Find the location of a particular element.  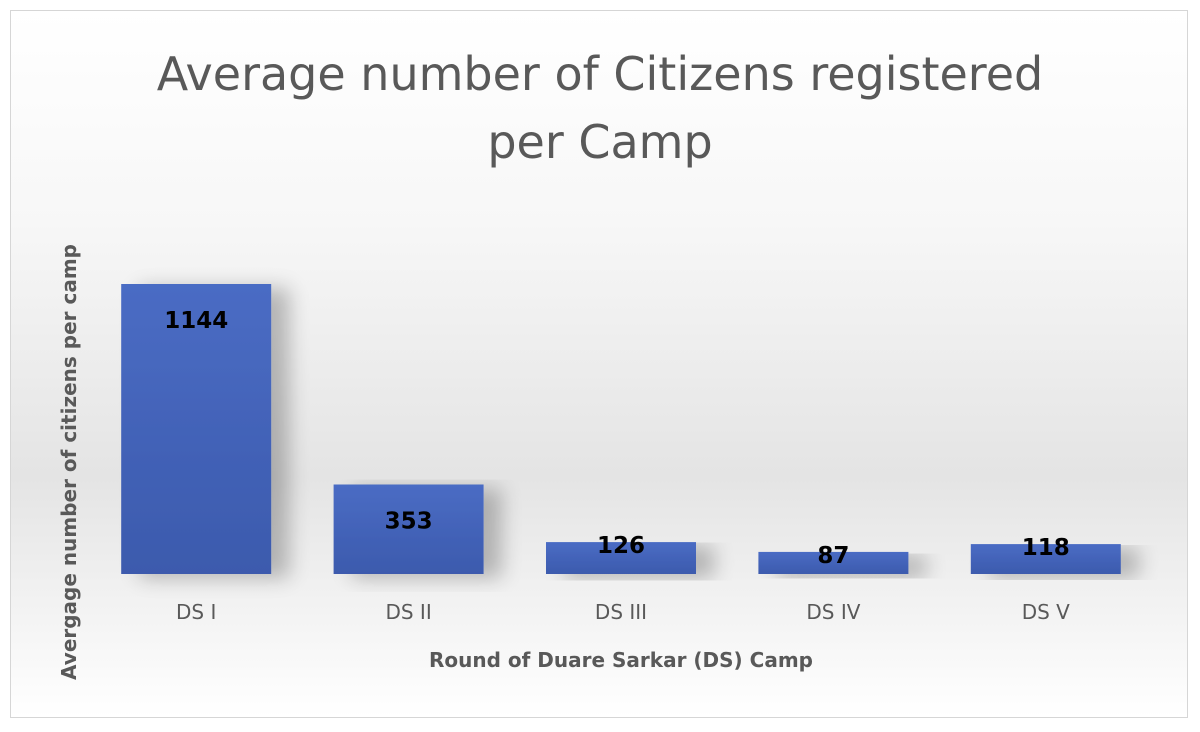

x-axis-title: Round of Duare Sarkar (DS) Camp is located at coordinates (621, 660).